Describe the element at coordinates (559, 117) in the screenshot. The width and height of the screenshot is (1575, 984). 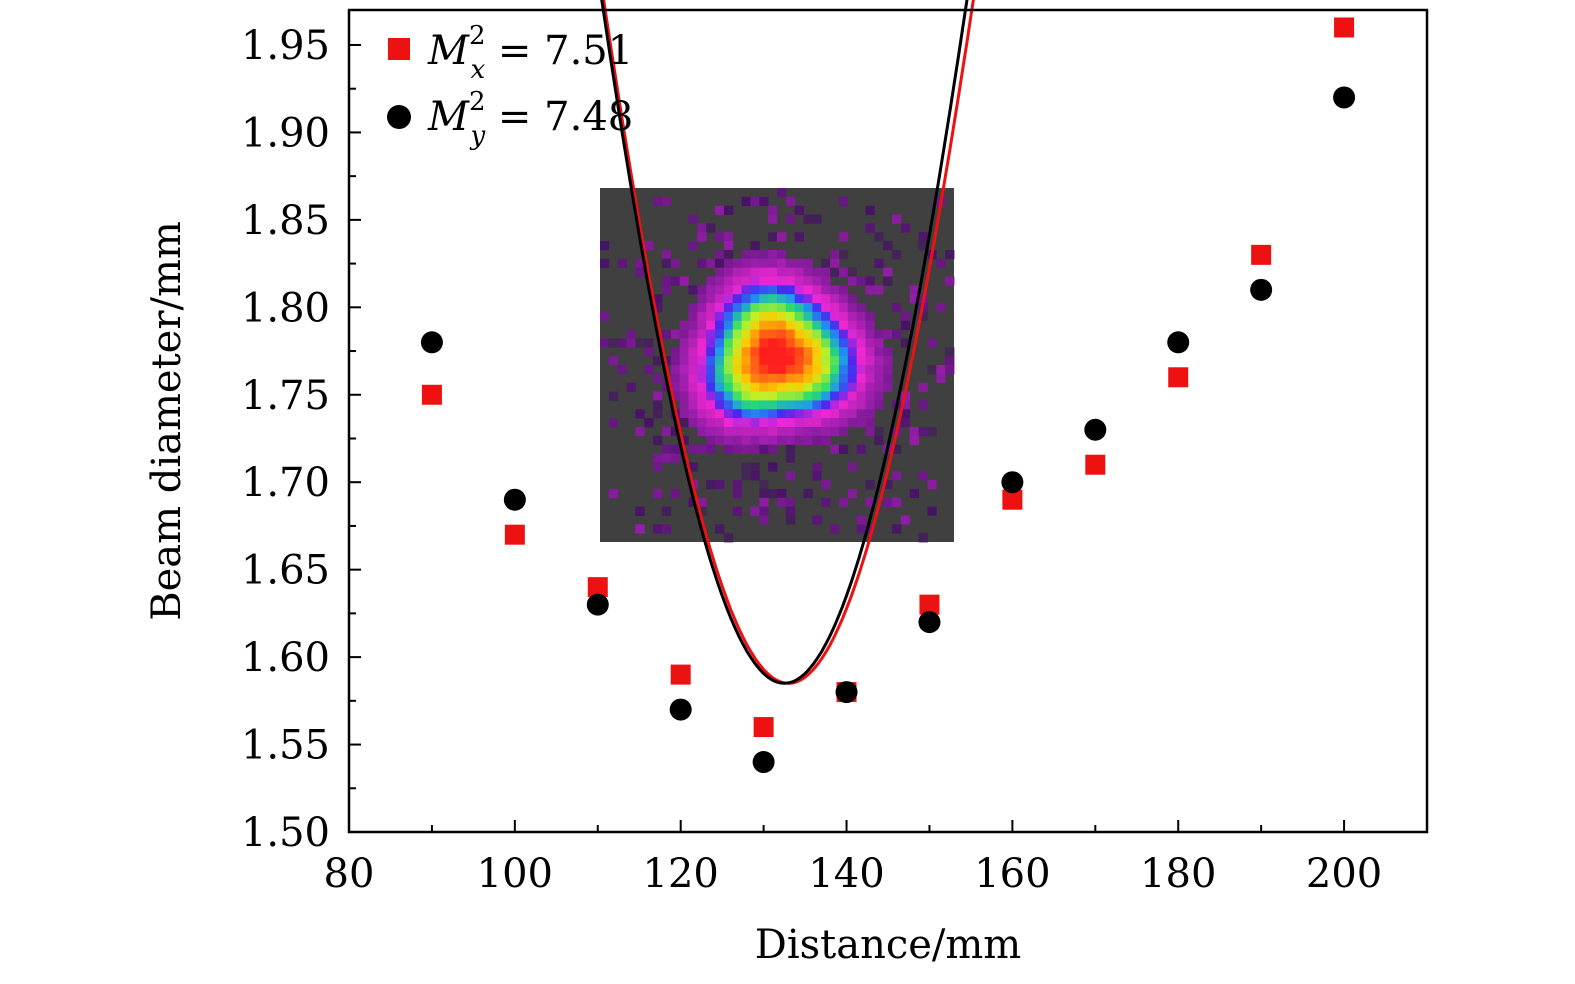
I see `legend-my-value: = 7.48` at that location.